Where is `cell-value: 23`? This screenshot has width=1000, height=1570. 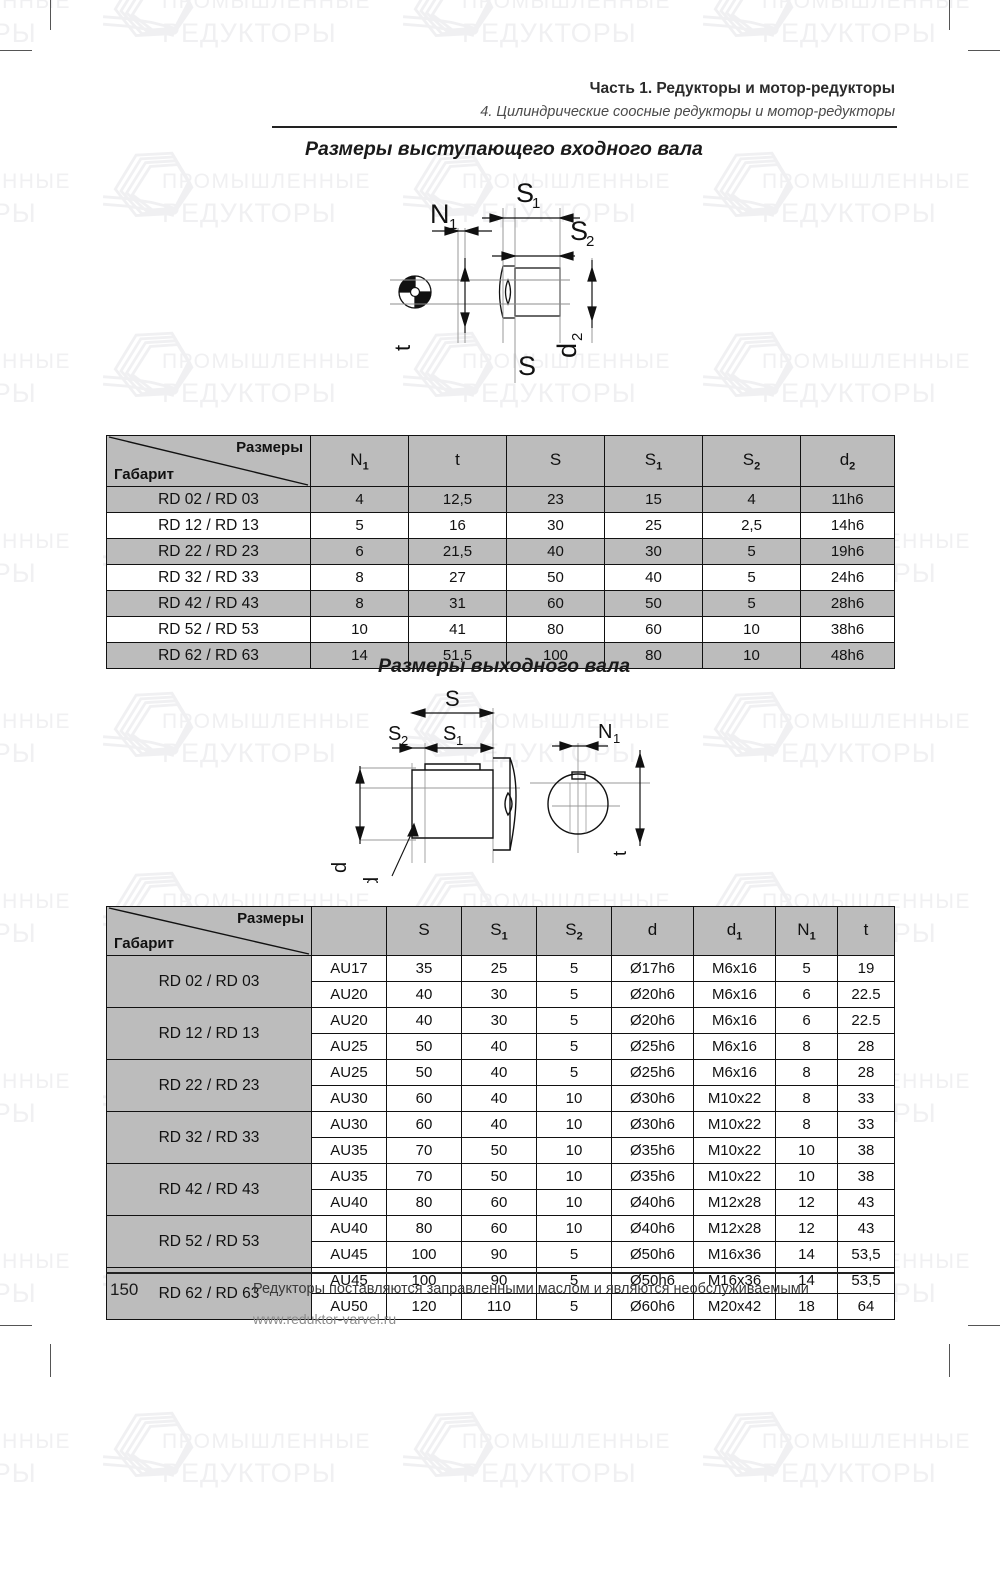 cell-value: 23 is located at coordinates (555, 499).